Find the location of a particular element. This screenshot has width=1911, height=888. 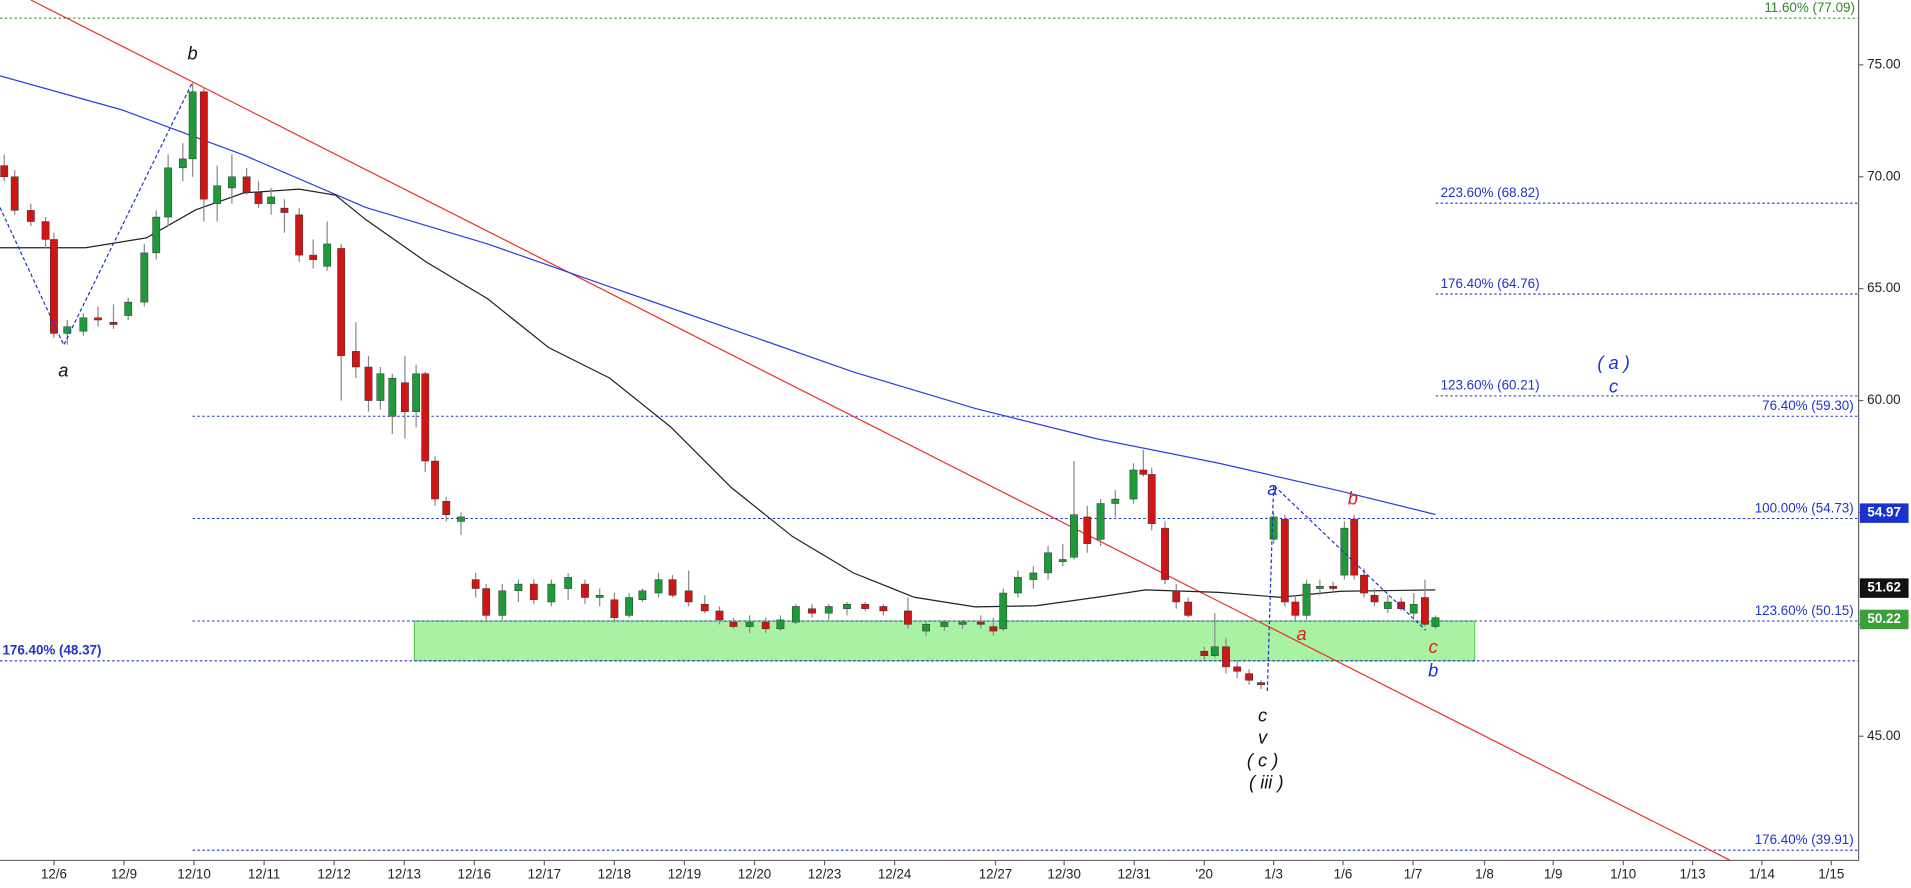

level-label: 76.40% (59.30) is located at coordinates (1808, 405).